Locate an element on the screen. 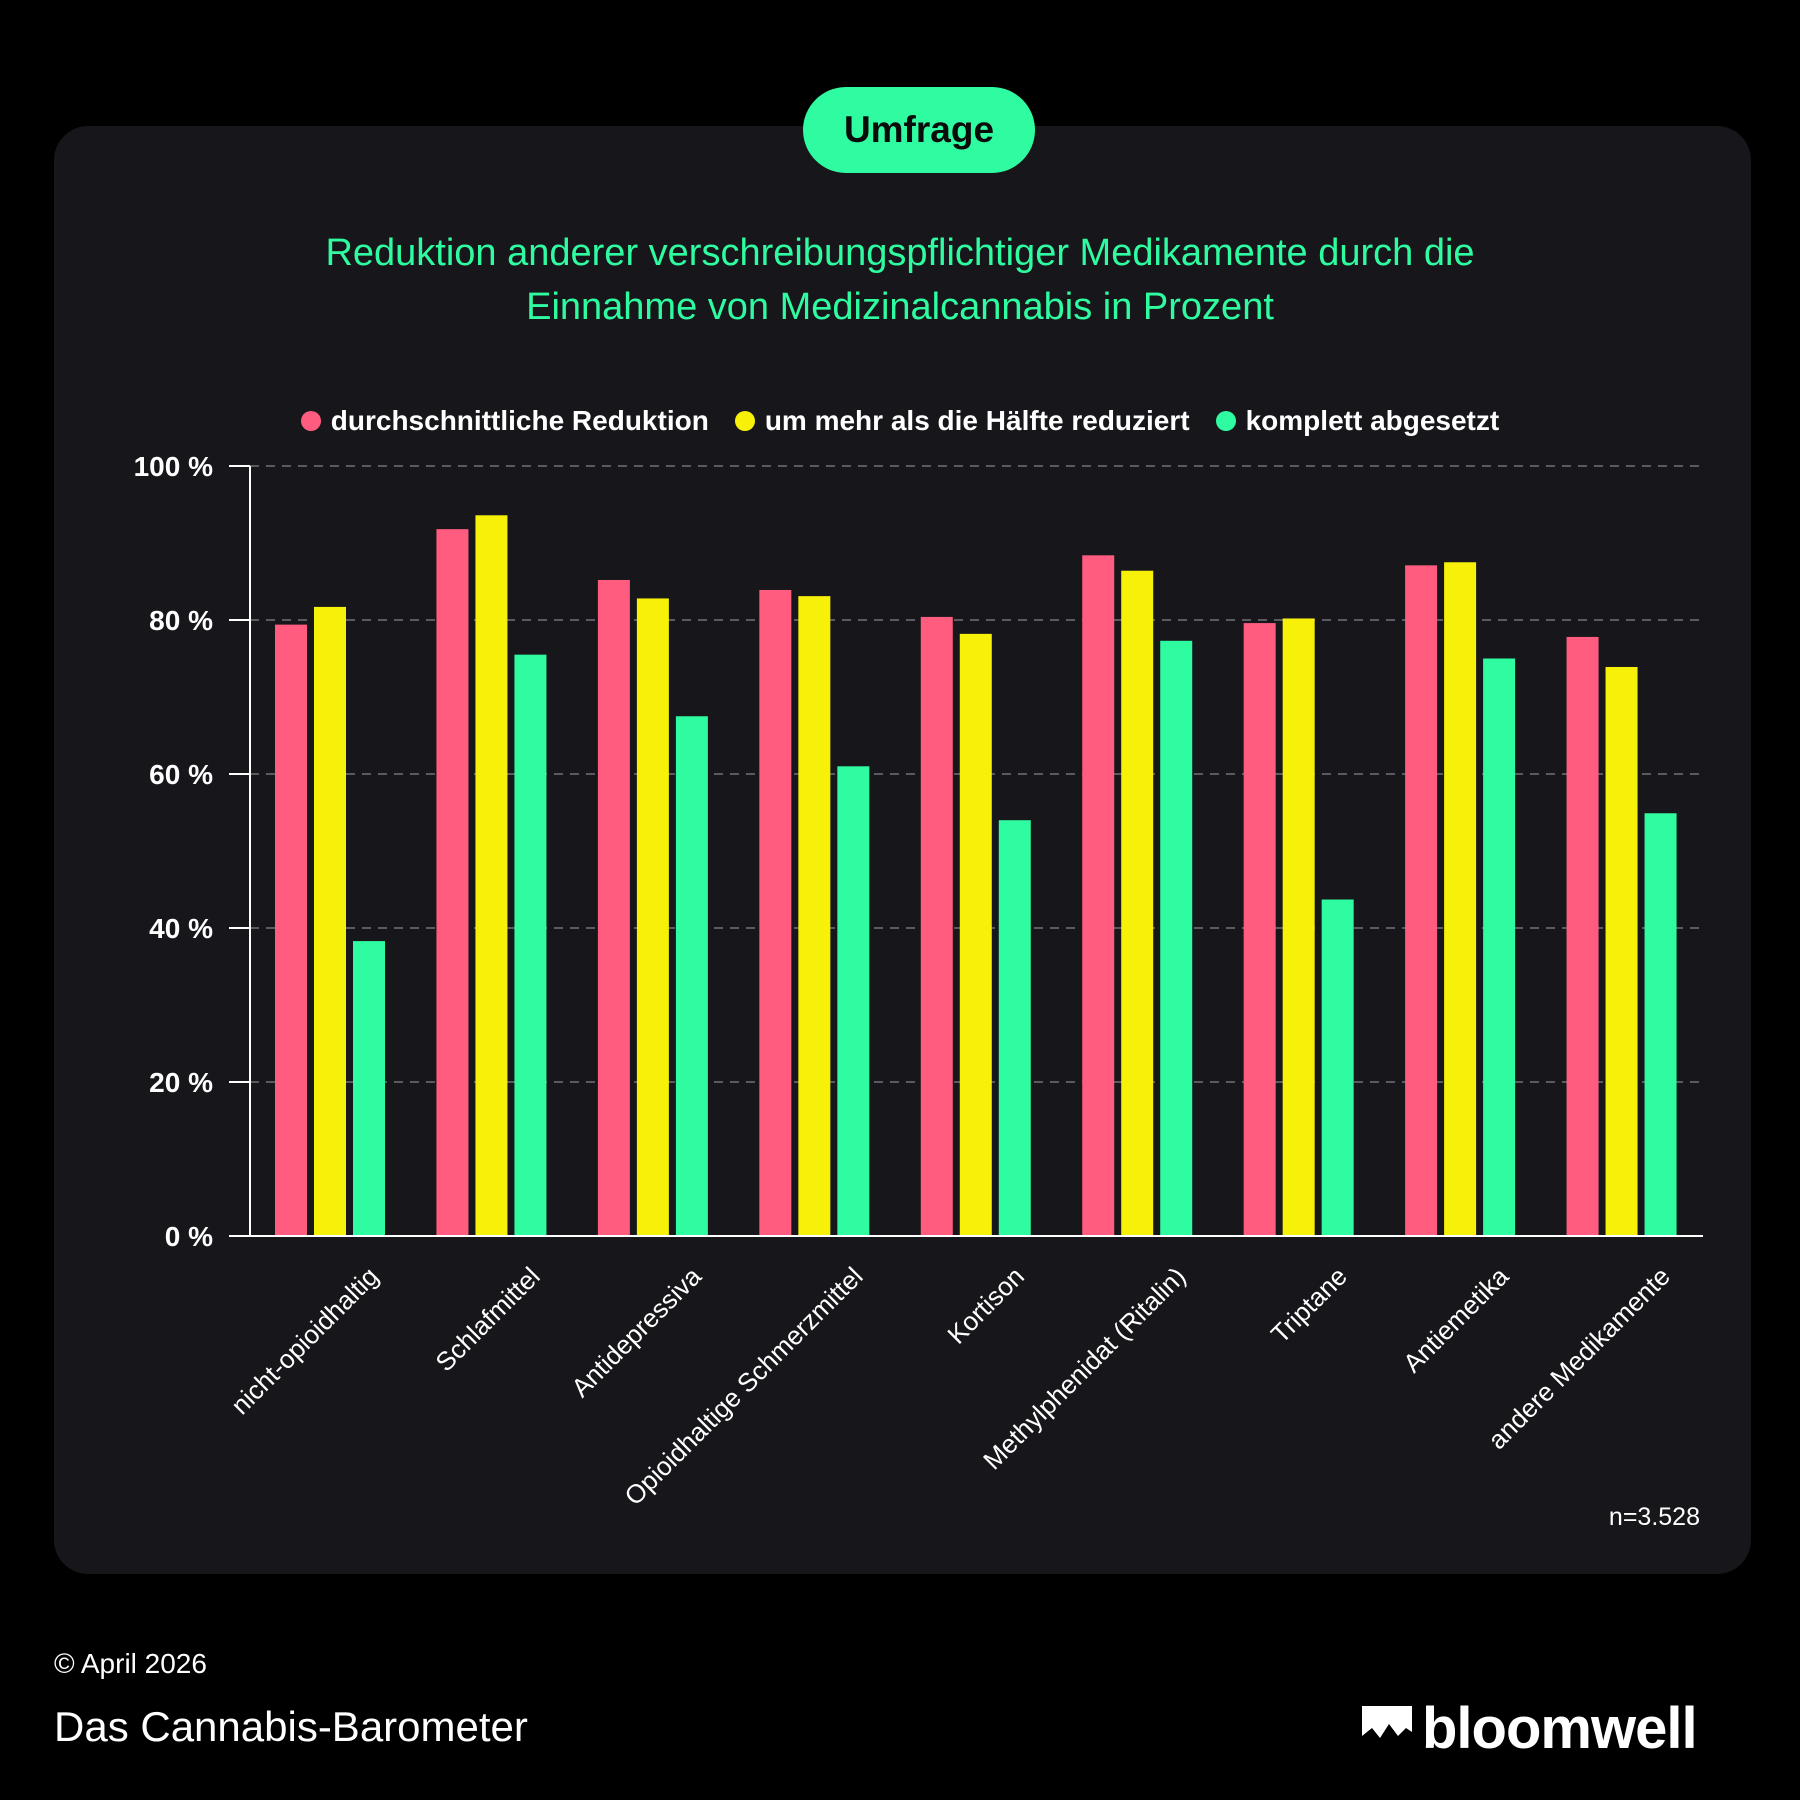 The image size is (1800, 1800). sample-size-label: n=3.528 is located at coordinates (1654, 1517).